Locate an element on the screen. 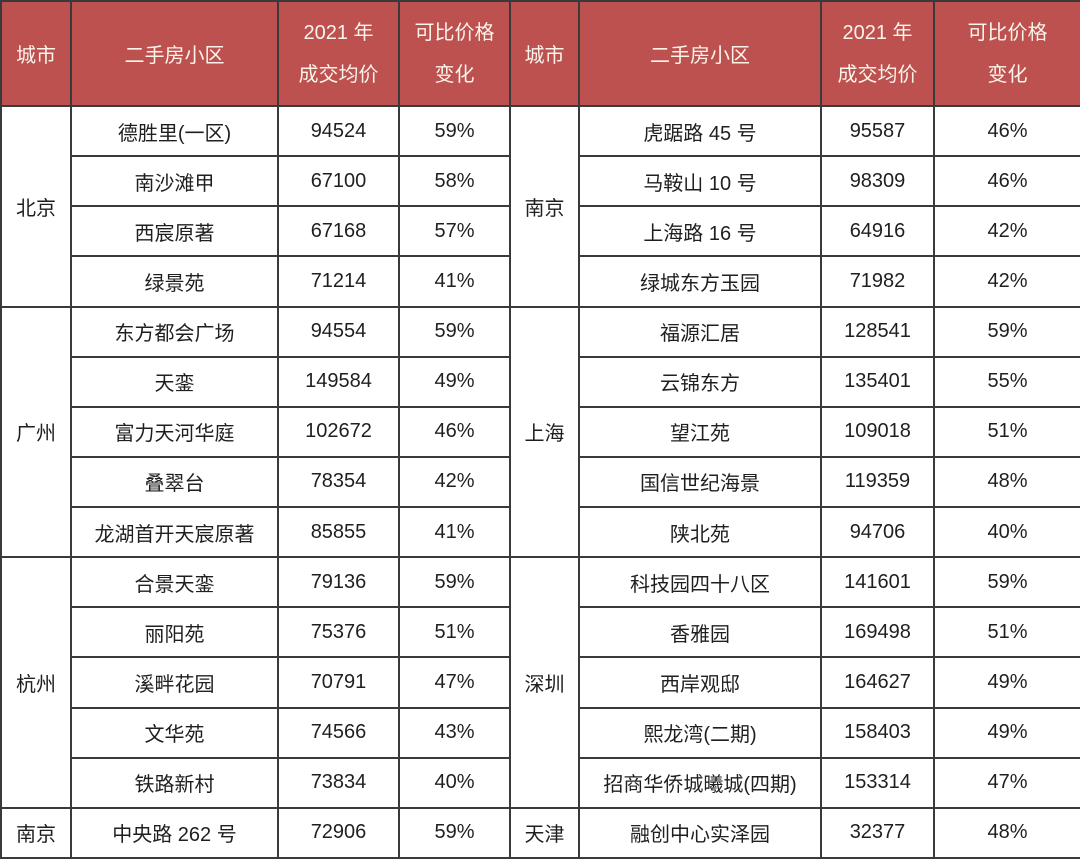 Image resolution: width=1080 pixels, height=859 pixels. community-cell: 西岸观邸 is located at coordinates (700, 682).